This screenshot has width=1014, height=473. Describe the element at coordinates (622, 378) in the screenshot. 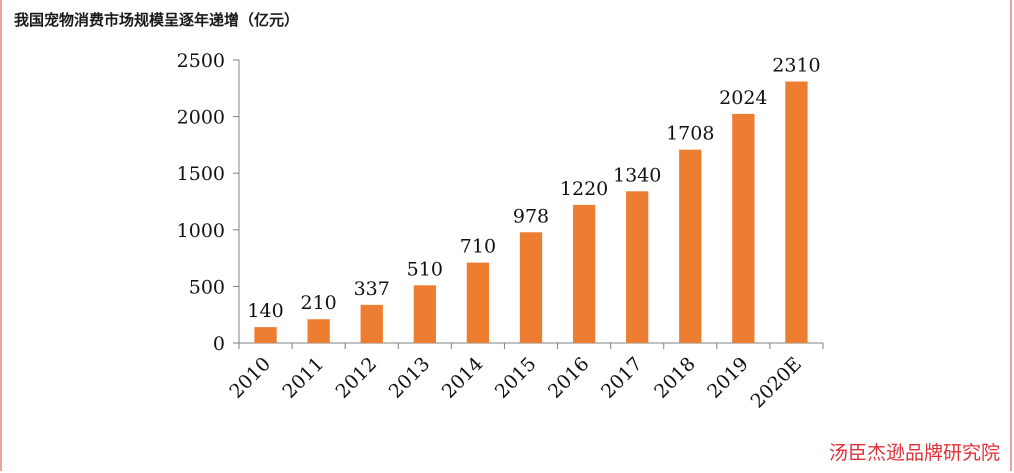

I see `x-tick-label: 2017` at that location.